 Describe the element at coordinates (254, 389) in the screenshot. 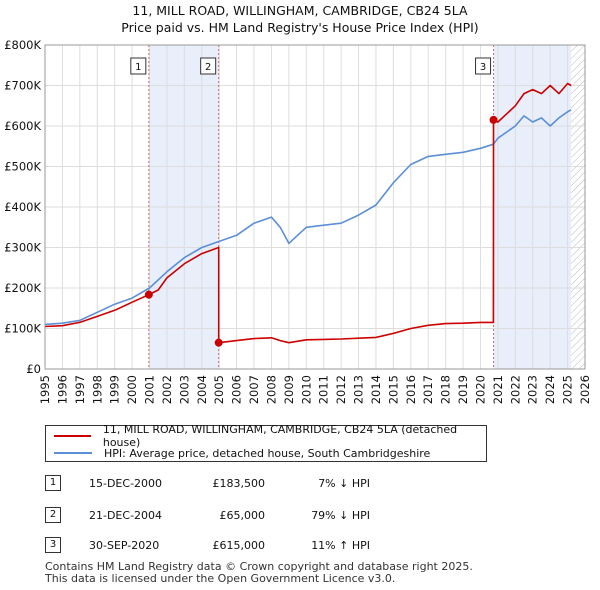

I see `x-tick-label: 2007` at that location.